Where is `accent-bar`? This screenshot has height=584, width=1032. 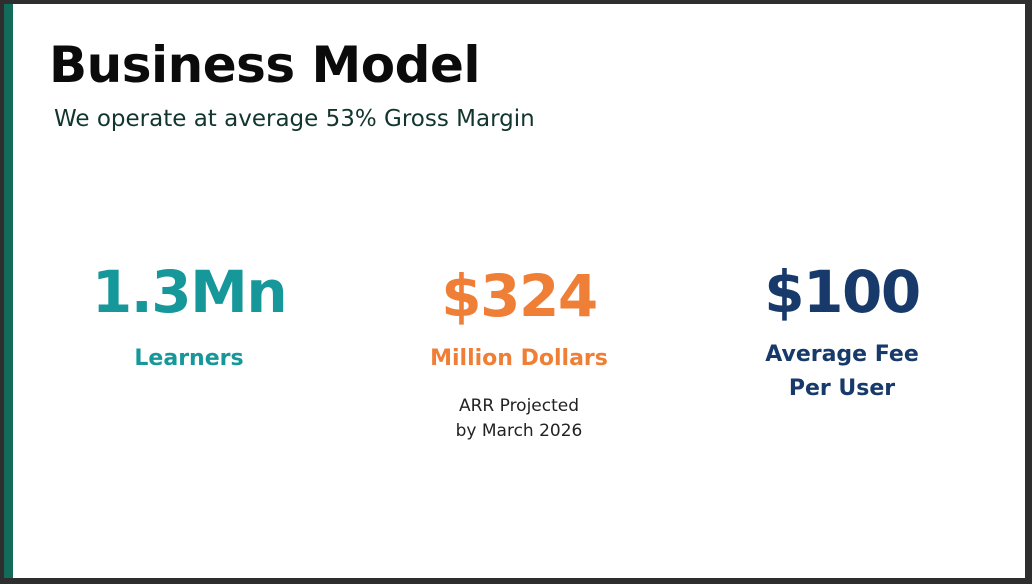
accent-bar is located at coordinates (8, 291).